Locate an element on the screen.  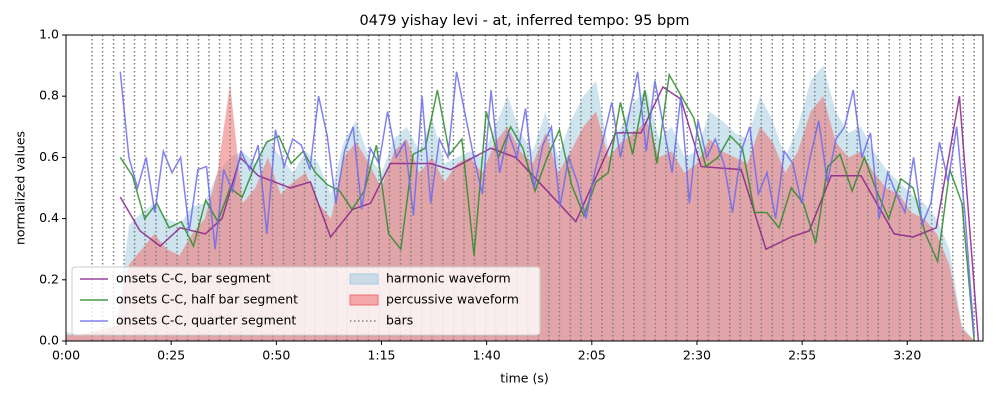
y-tick-label: 0.4 is located at coordinates (49, 217).